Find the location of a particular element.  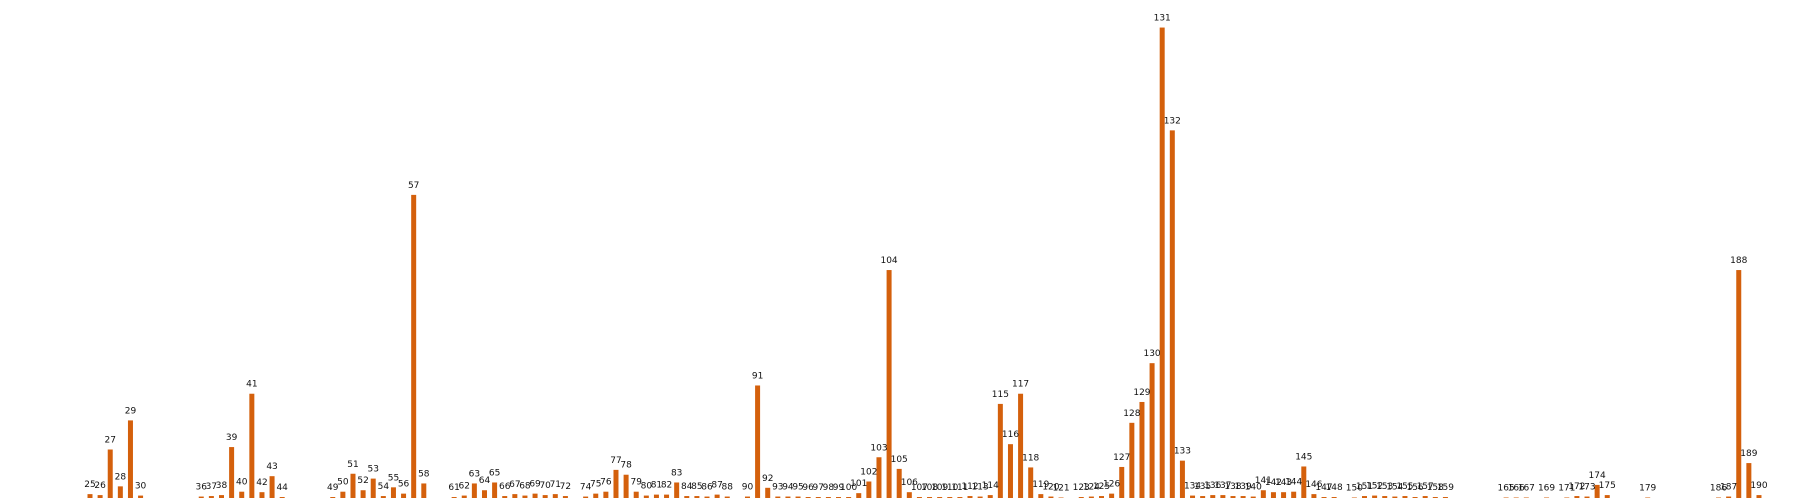

bar-label-37: 37 is located at coordinates (211, 487).